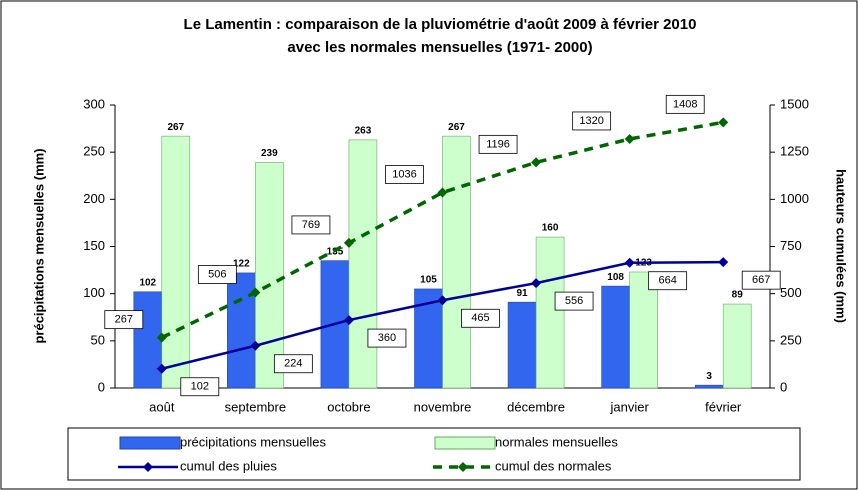 The image size is (858, 490). I want to click on line-value-label: 224, so click(293, 364).